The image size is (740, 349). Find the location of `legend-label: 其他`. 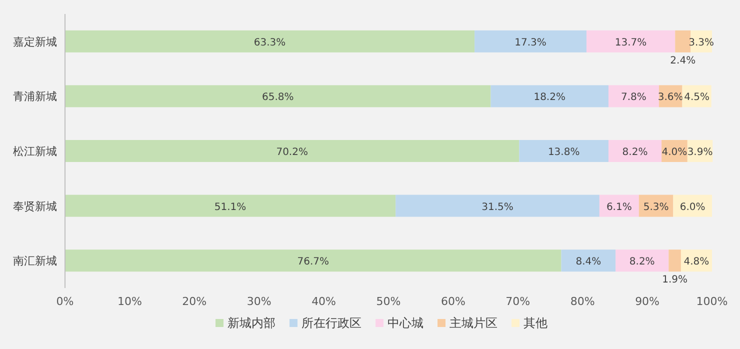

legend-label: 其他 is located at coordinates (536, 323).